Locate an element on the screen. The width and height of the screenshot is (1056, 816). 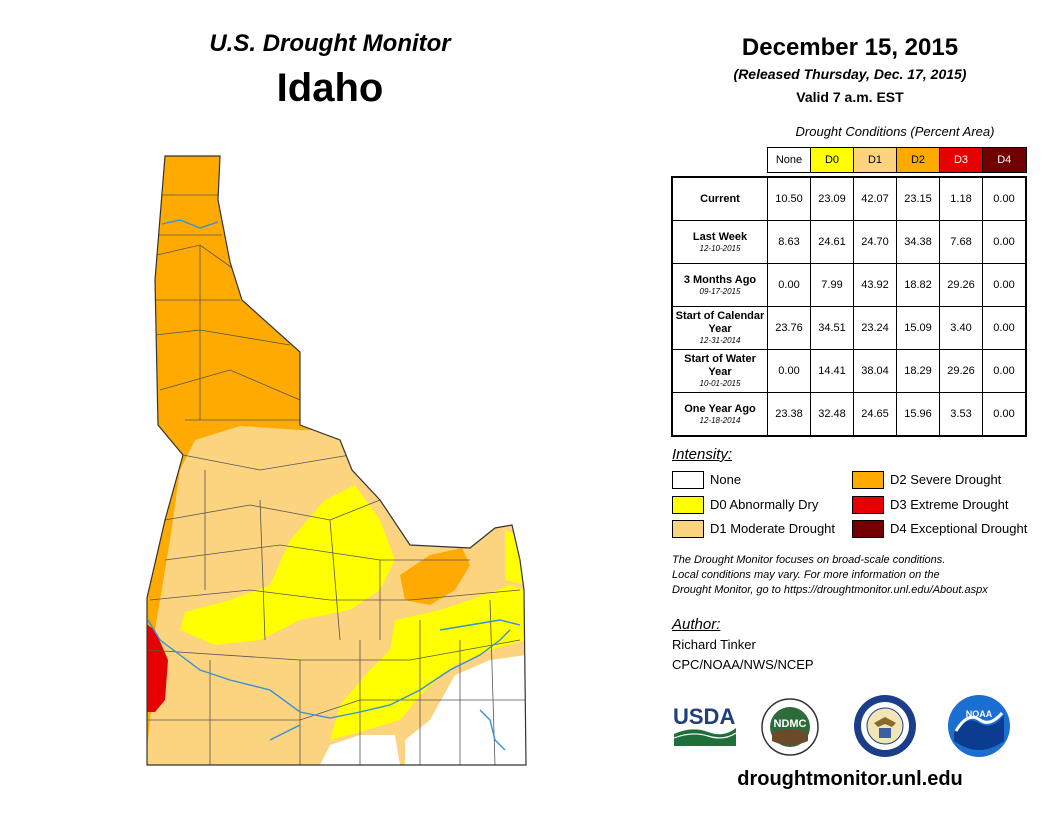
cell-none: 23.38 is located at coordinates (789, 414).